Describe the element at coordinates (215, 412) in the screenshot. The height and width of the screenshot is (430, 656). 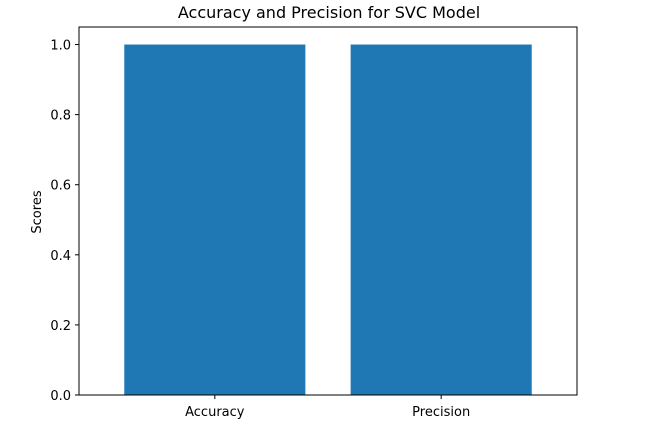
I see `x-tick-label: Accuracy` at that location.